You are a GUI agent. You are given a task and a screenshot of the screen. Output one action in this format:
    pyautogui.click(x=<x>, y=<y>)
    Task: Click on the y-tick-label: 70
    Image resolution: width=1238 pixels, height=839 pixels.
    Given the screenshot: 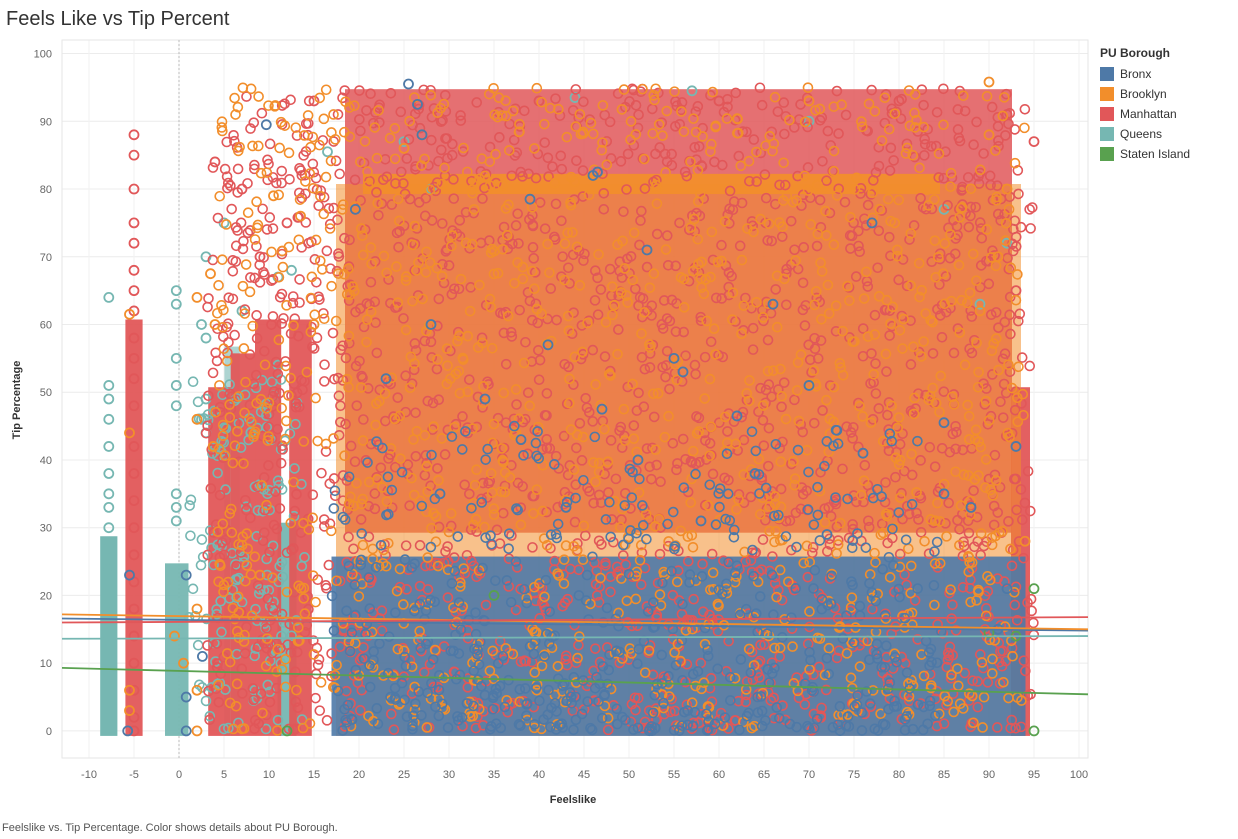 What is the action you would take?
    pyautogui.click(x=46, y=258)
    